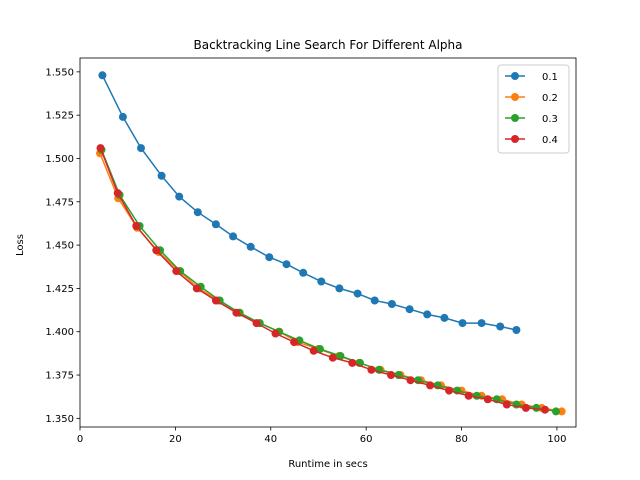 Image resolution: width=640 pixels, height=480 pixels. Describe the element at coordinates (59, 72) in the screenshot. I see `y-tick-label: 1.550` at that location.